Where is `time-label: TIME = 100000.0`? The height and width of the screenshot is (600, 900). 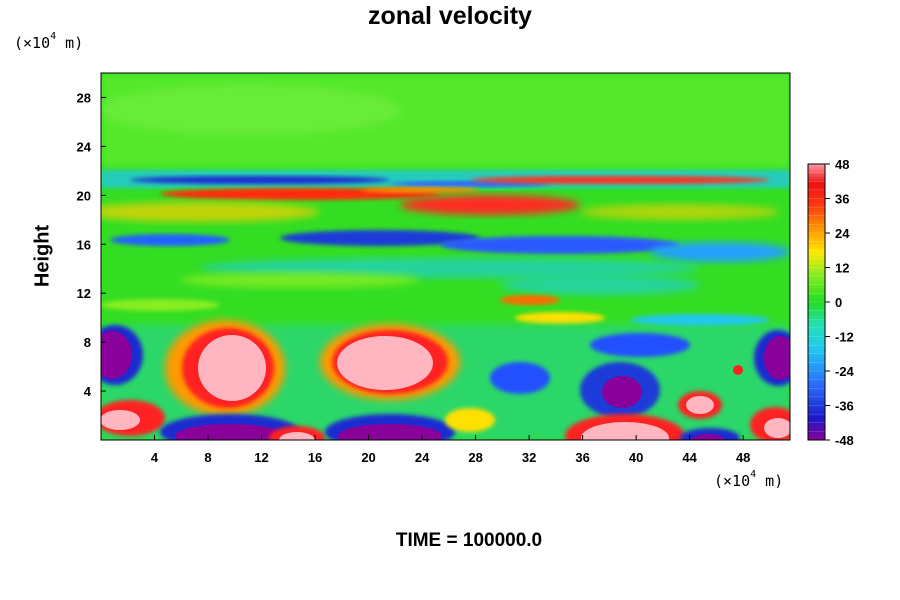 time-label: TIME = 100000.0 is located at coordinates (469, 540).